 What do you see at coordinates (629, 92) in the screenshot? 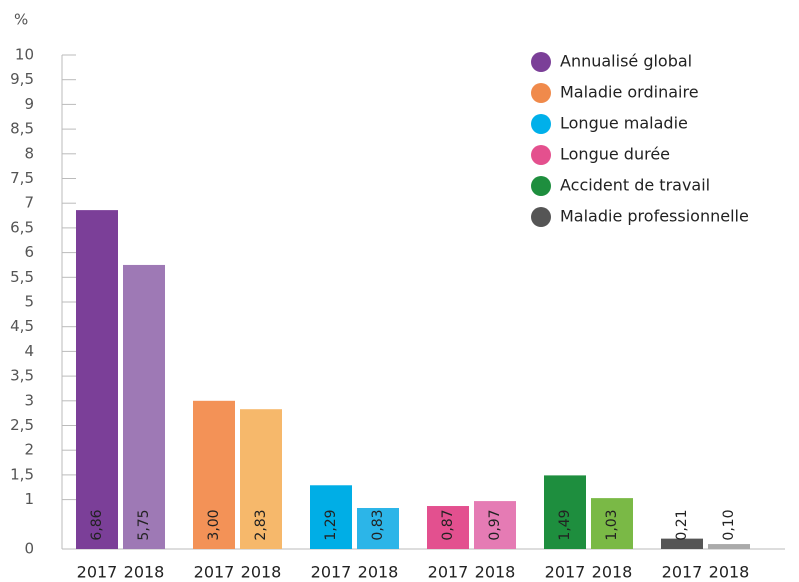
I see `legend-label: Maladie ordinaire` at bounding box center [629, 92].